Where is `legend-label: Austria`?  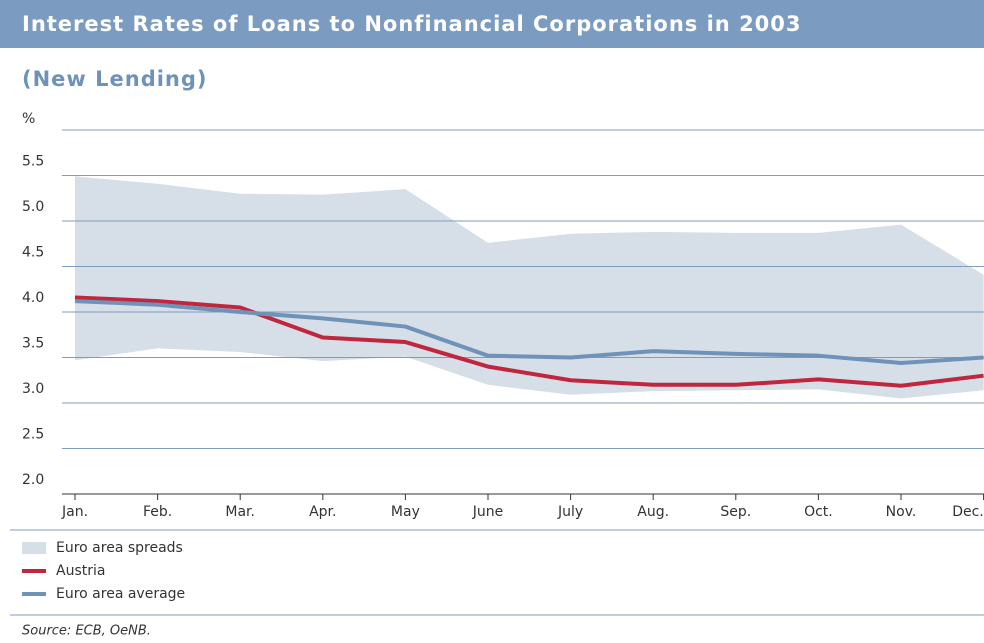 legend-label: Austria is located at coordinates (80, 571).